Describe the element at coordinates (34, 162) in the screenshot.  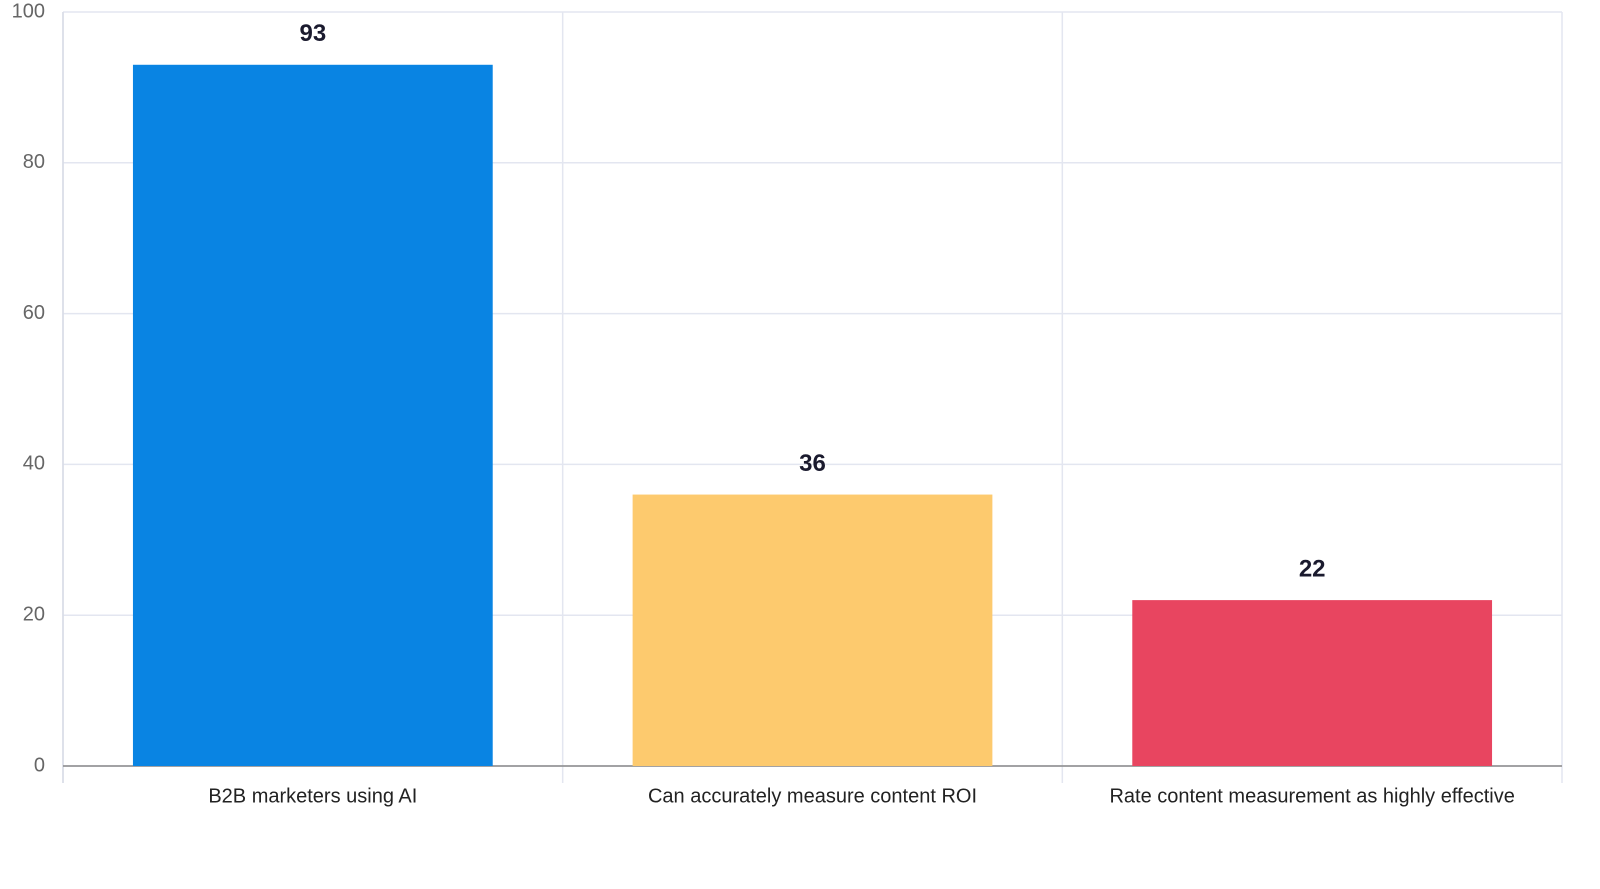
I see `y-tick-label: 80` at that location.